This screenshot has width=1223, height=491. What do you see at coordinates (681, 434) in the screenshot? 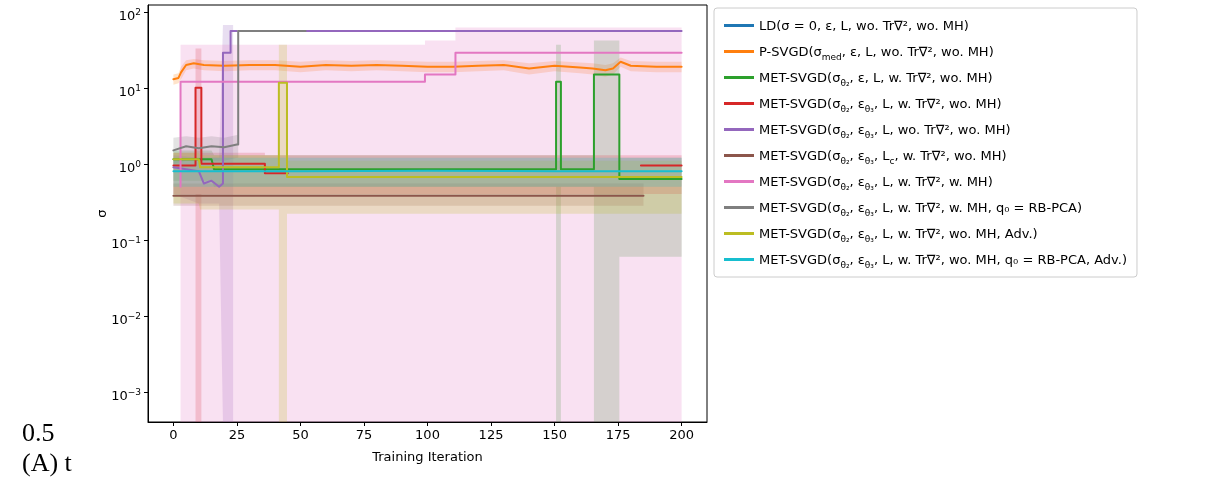
I see `x-tick-label: 200` at bounding box center [681, 434].